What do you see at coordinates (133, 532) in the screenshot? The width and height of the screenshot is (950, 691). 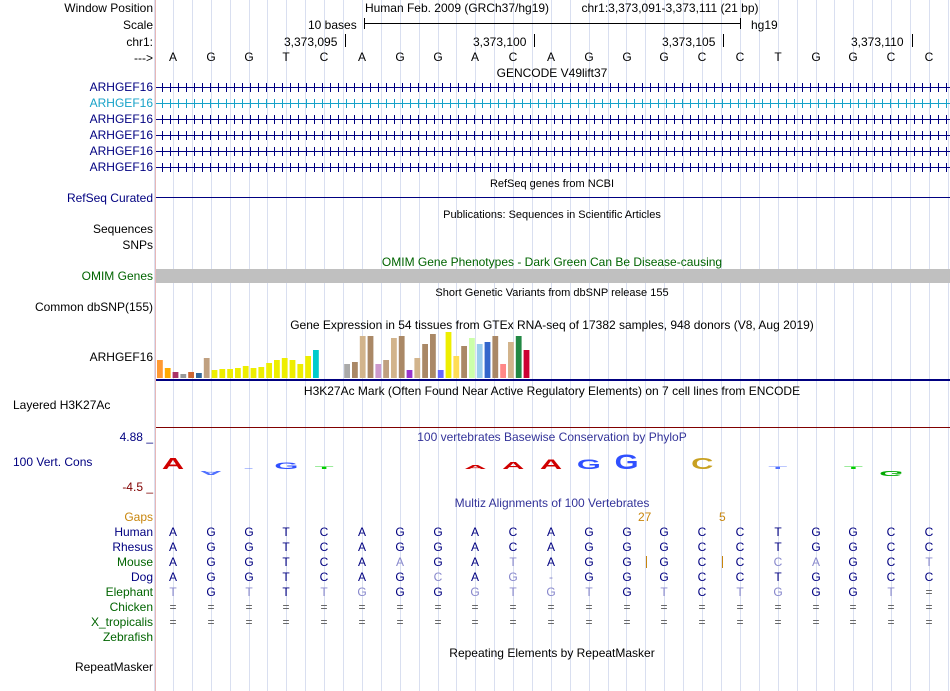 I see `species-label-human: Human` at bounding box center [133, 532].